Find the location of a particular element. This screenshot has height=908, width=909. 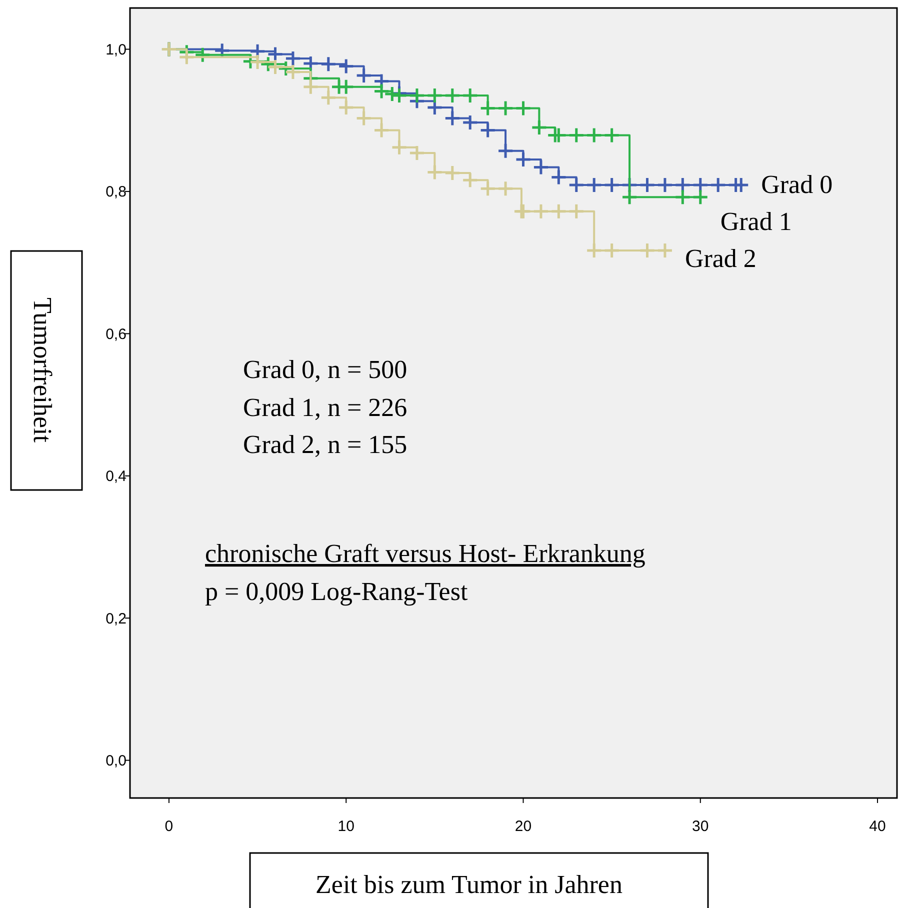

x-tick-label: 0 is located at coordinates (169, 826).